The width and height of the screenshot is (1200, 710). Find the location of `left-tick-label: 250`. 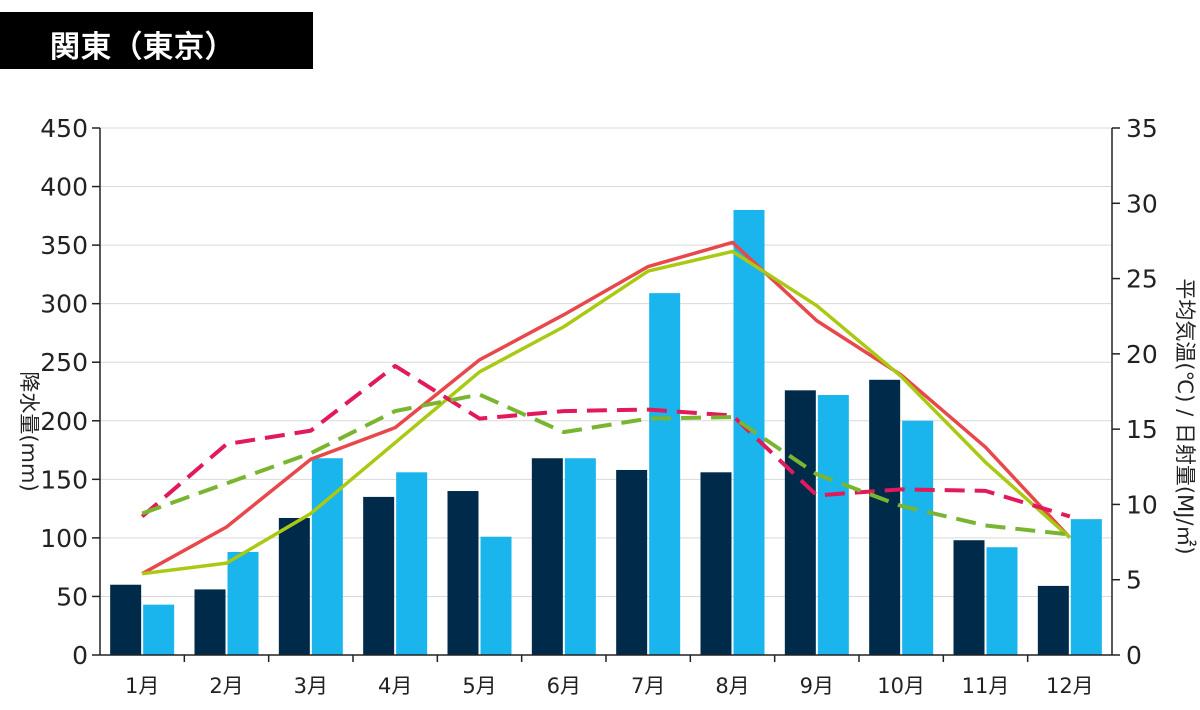

left-tick-label: 250 is located at coordinates (64, 362).